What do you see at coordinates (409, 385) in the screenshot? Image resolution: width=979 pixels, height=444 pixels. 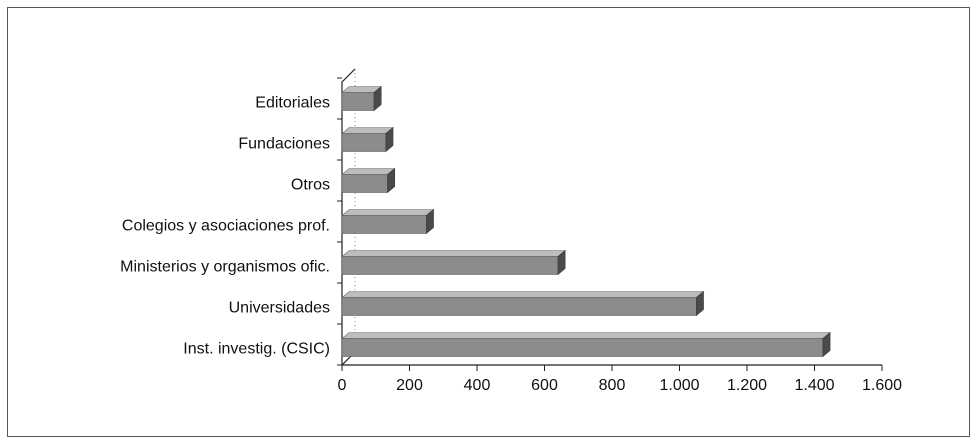 I see `x-tick-label-200: 200` at bounding box center [409, 385].